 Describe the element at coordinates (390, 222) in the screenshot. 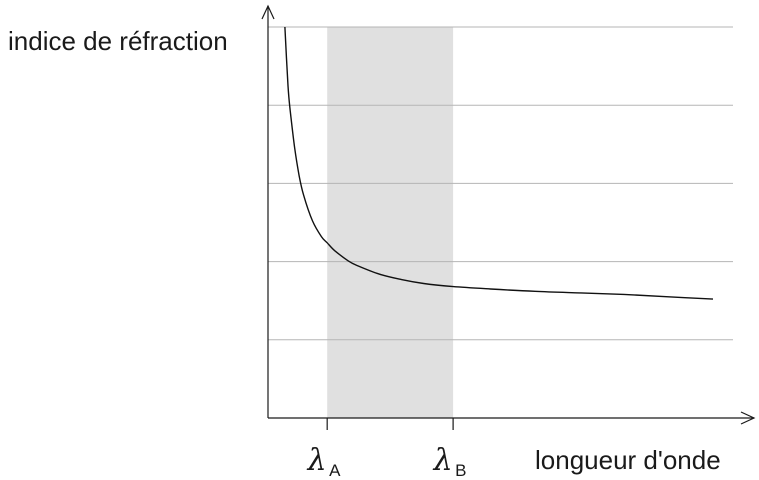

I see `visible-range-band` at that location.